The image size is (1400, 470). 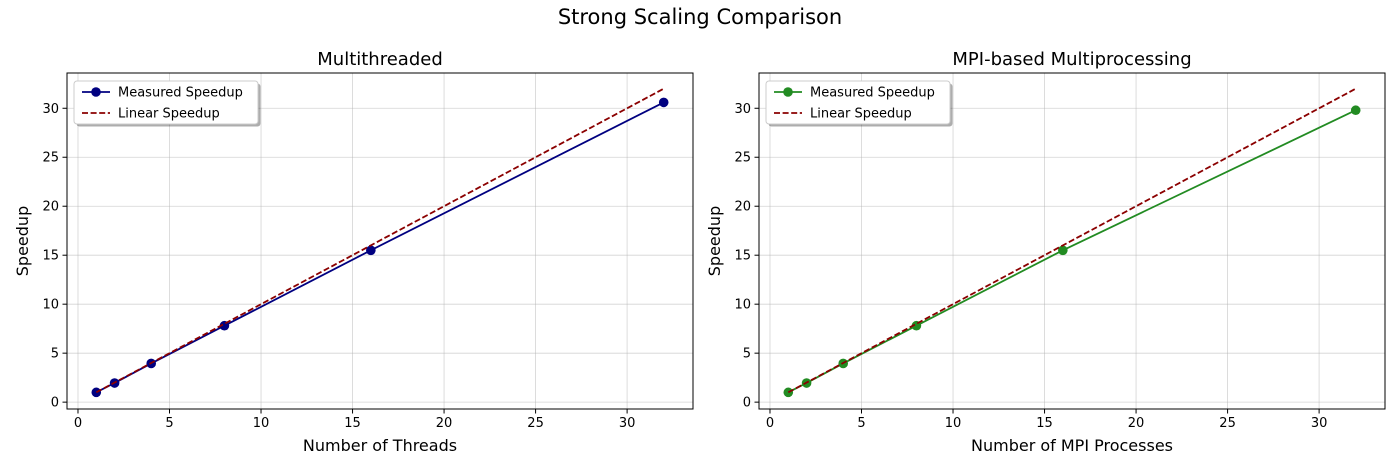 What do you see at coordinates (1071, 59) in the screenshot?
I see `panel-title: MPI-based Multiprocessing` at bounding box center [1071, 59].